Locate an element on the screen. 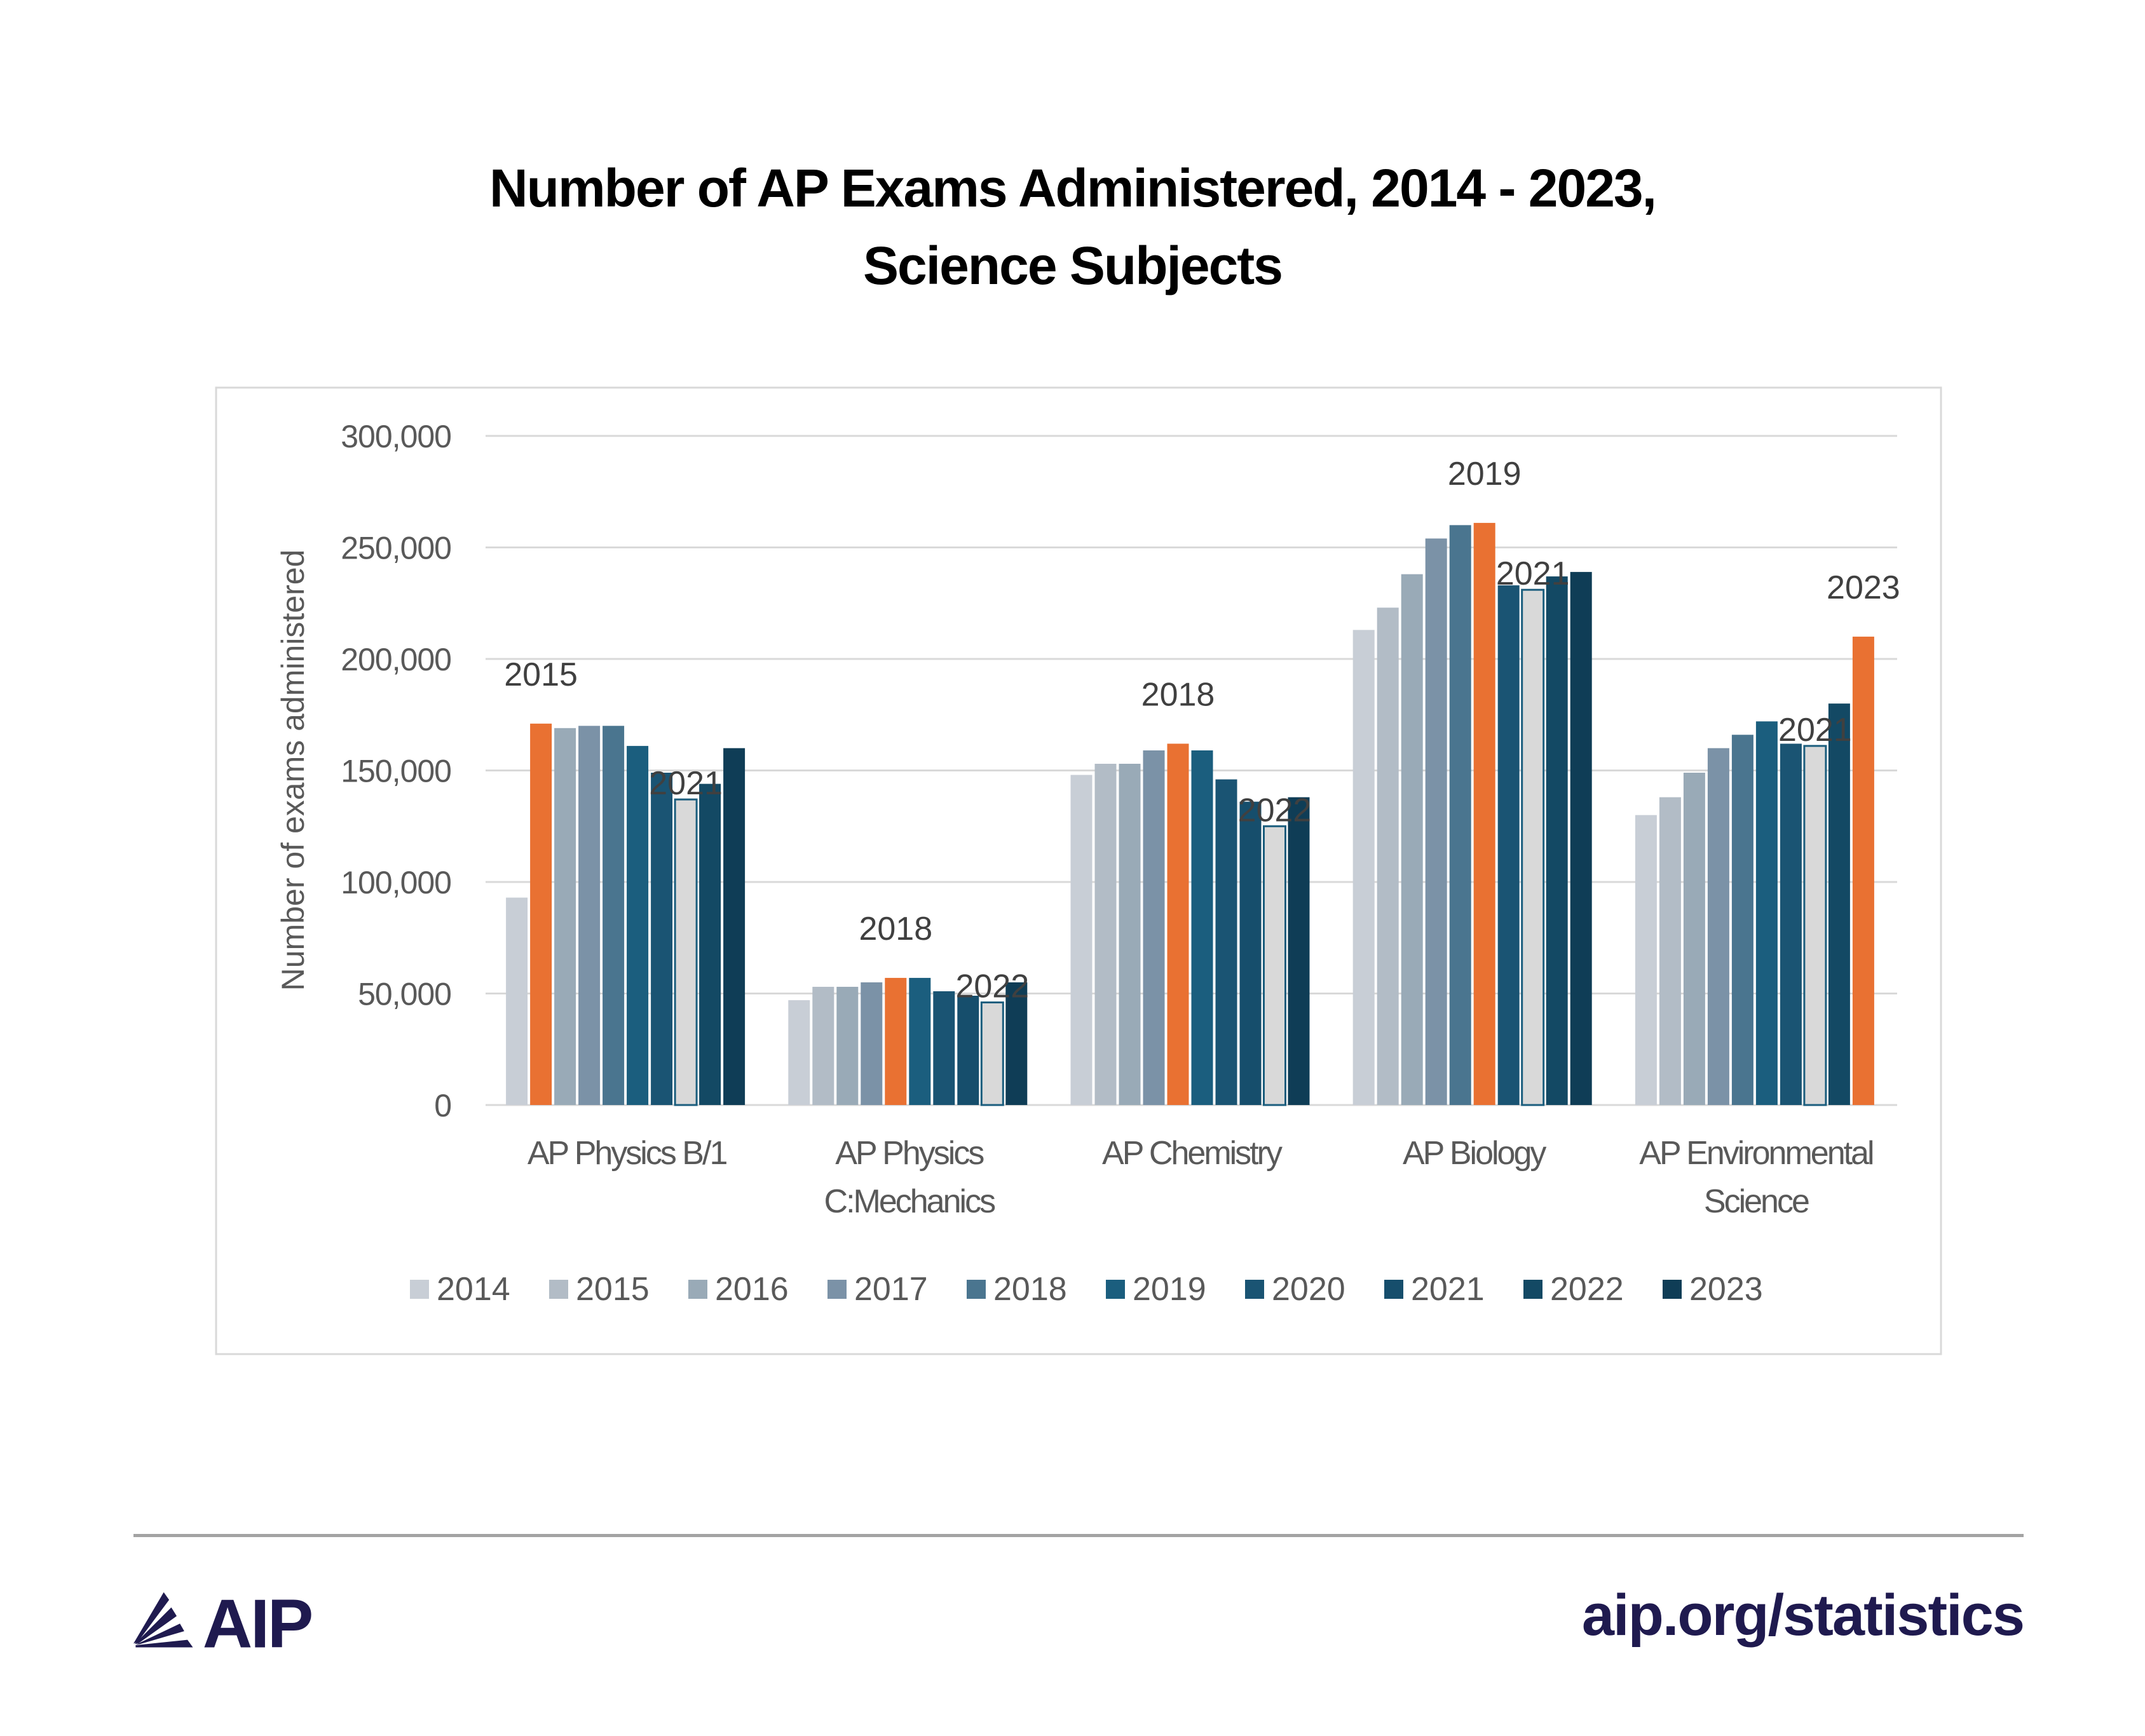  y-tick-label: 300,000 is located at coordinates (396, 436).